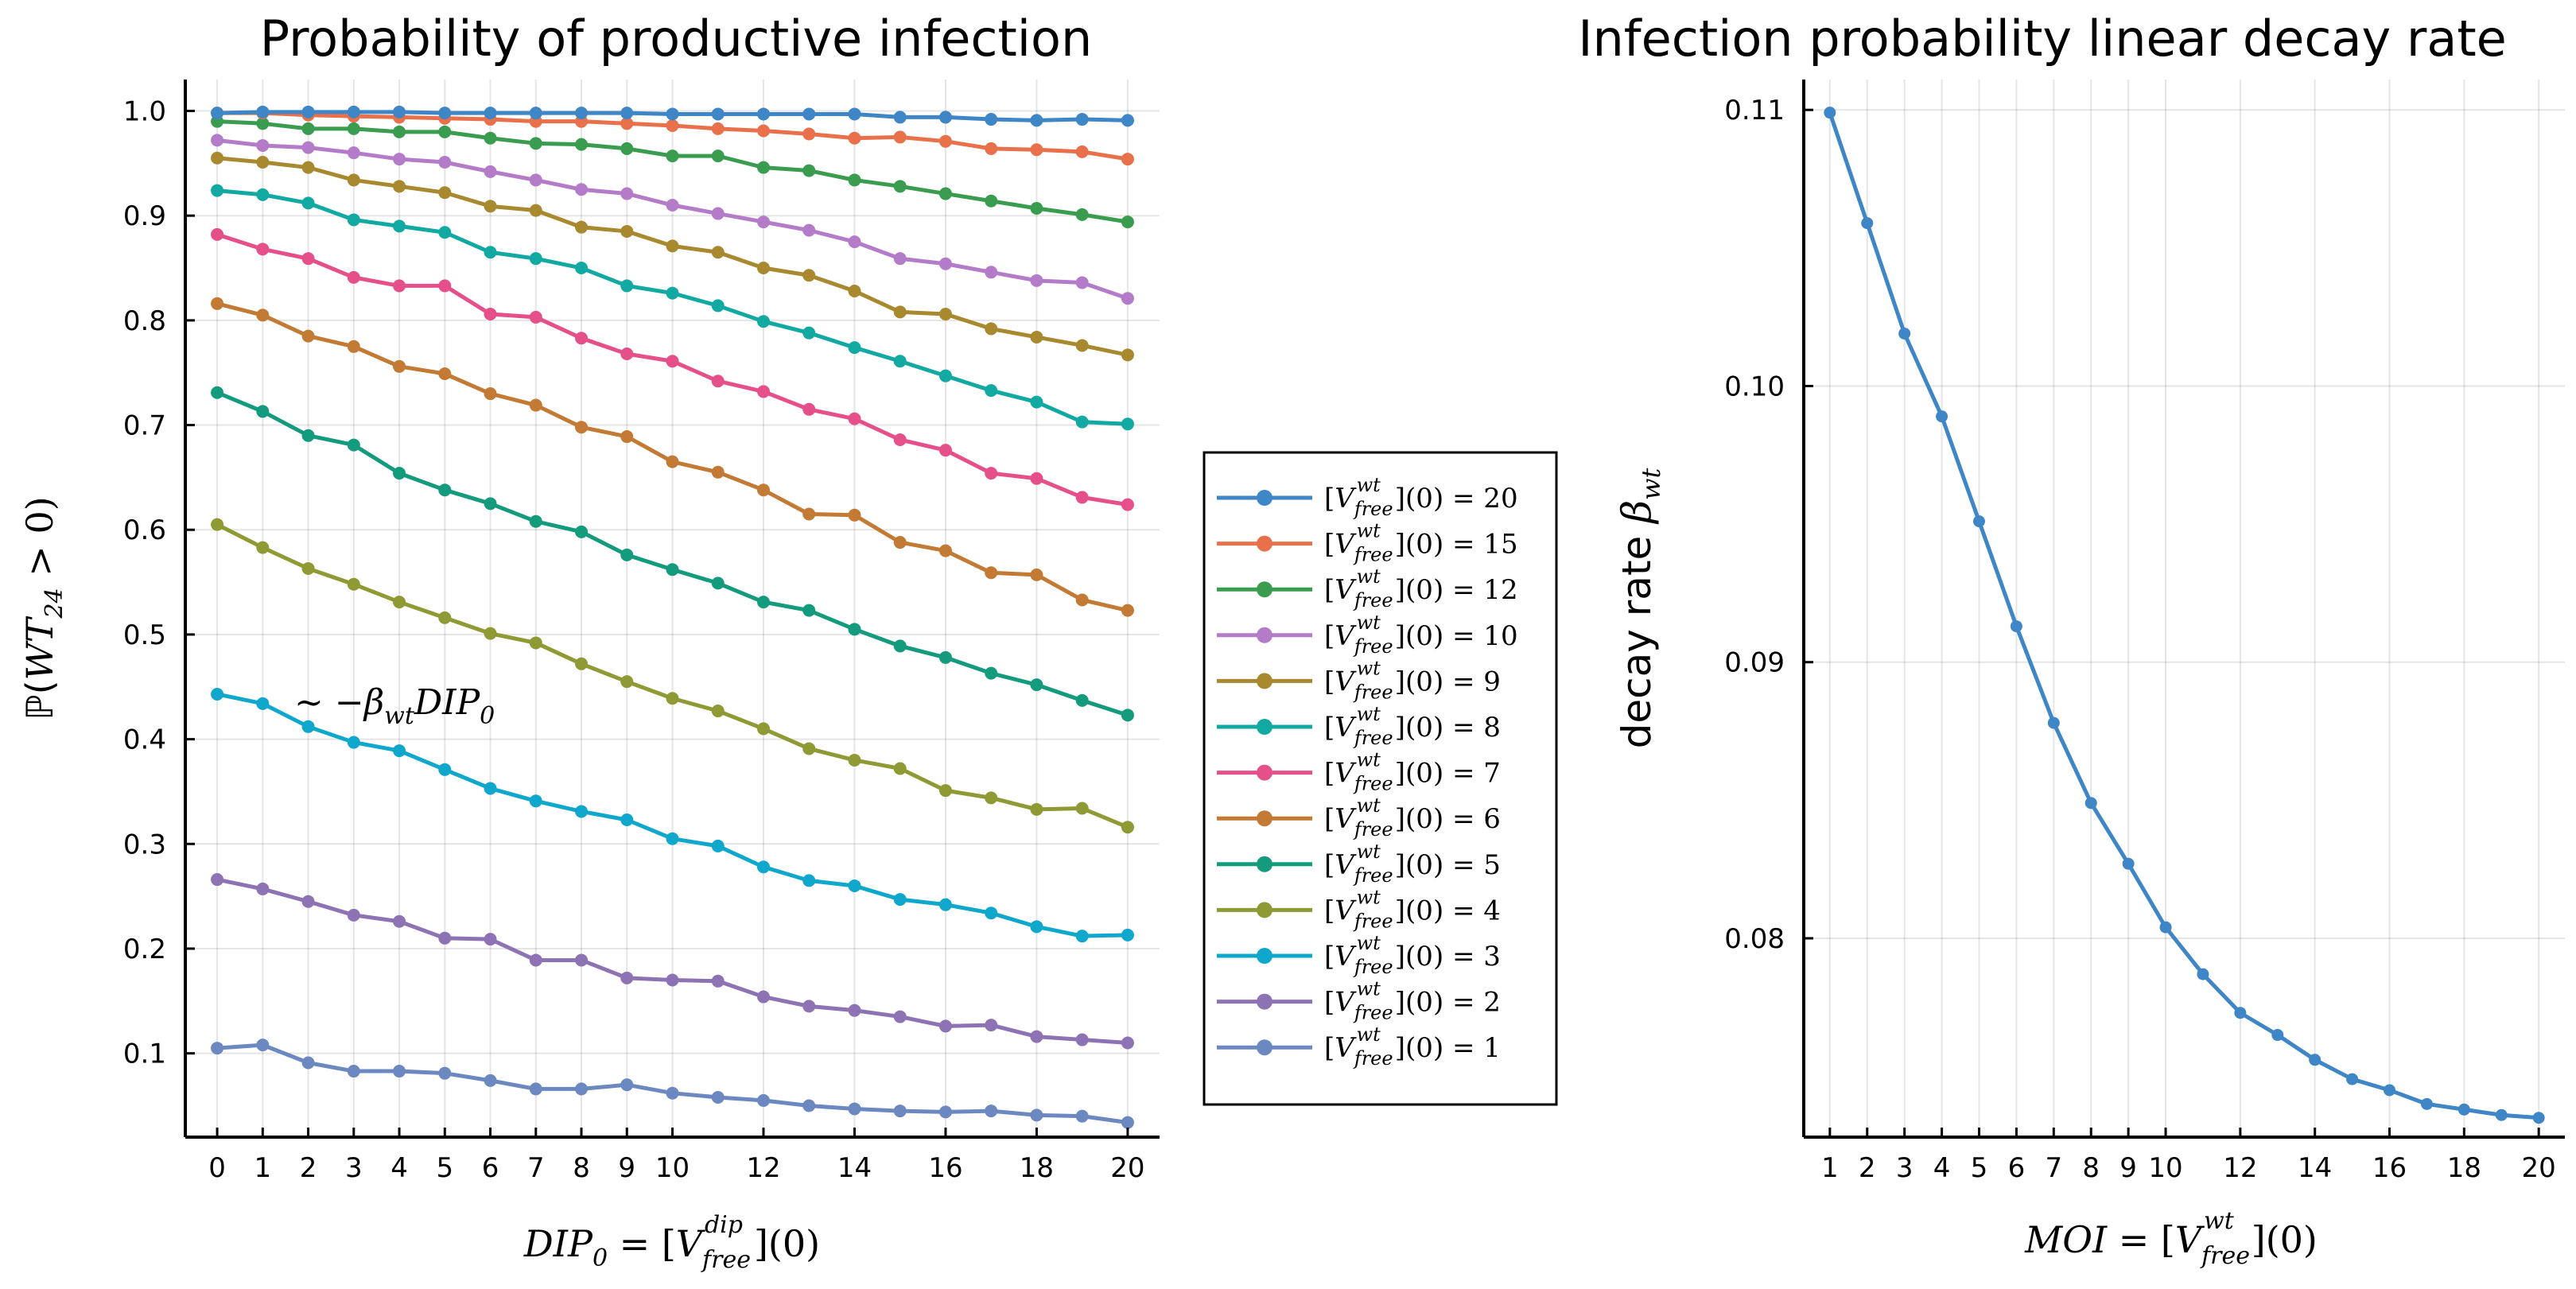  I want to click on legend-item: [Vfreewt](0) = 10, so click(1367, 634).